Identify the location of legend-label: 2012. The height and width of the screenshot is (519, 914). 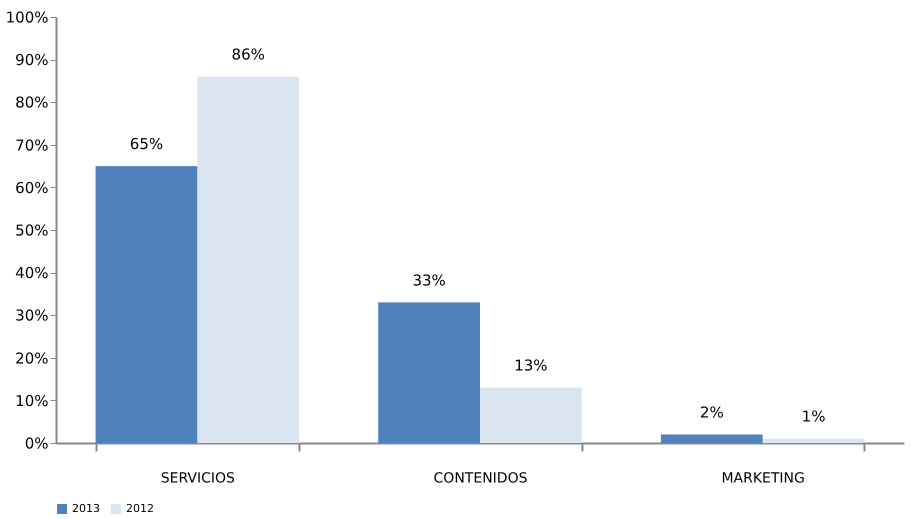
(140, 508).